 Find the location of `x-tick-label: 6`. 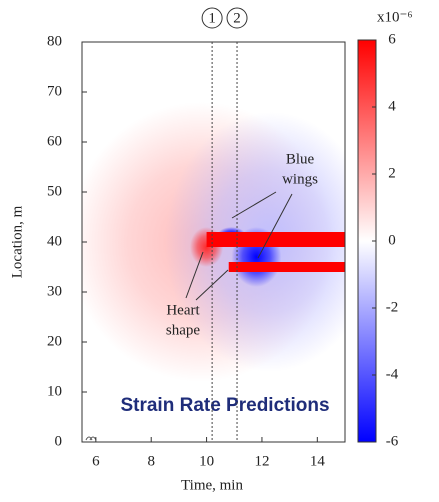

x-tick-label: 6 is located at coordinates (96, 461).